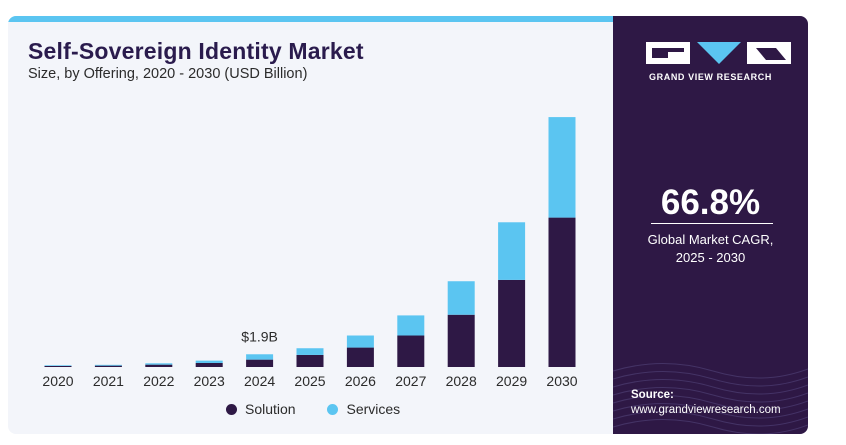 The image size is (846, 445). I want to click on x-tick-label-2020: 2020, so click(57, 381).